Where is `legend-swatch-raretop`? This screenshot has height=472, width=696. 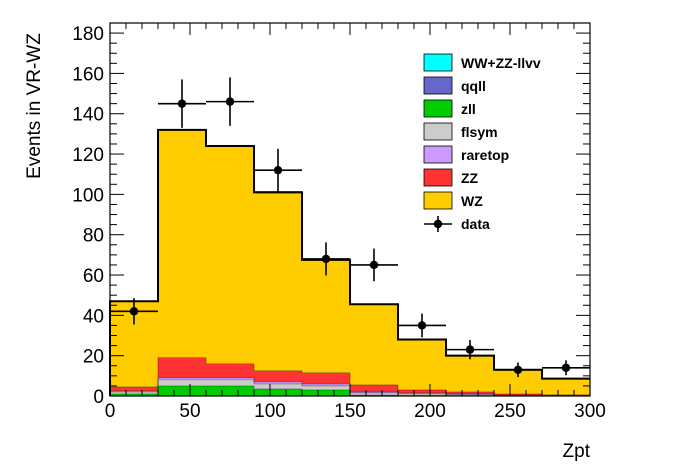
legend-swatch-raretop is located at coordinates (438, 154).